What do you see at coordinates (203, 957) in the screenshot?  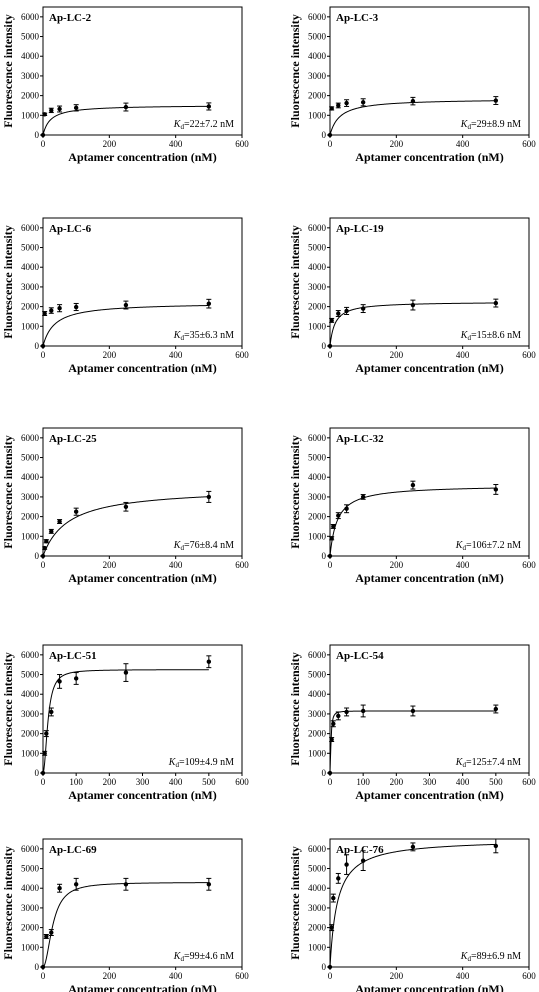 I see `kd-annotation: Kd=99±4.6 nM` at bounding box center [203, 957].